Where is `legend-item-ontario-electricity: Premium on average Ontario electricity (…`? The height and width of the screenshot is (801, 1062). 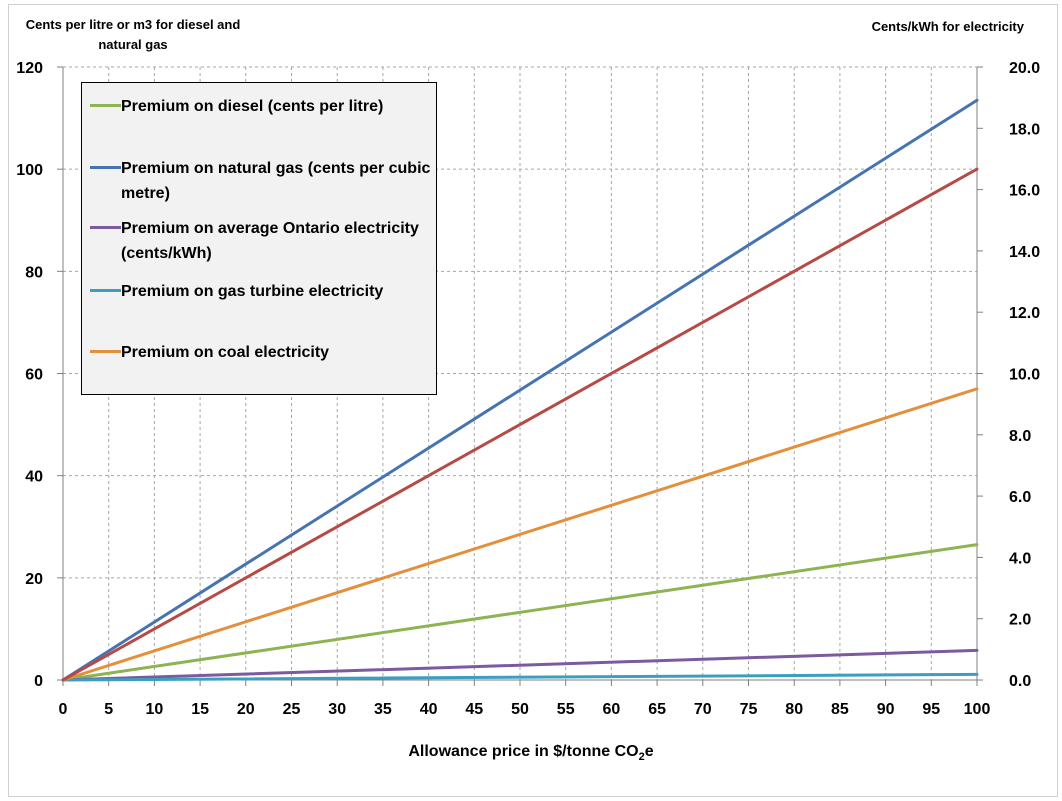 legend-item-ontario-electricity: Premium on average Ontario electricity (… is located at coordinates (262, 241).